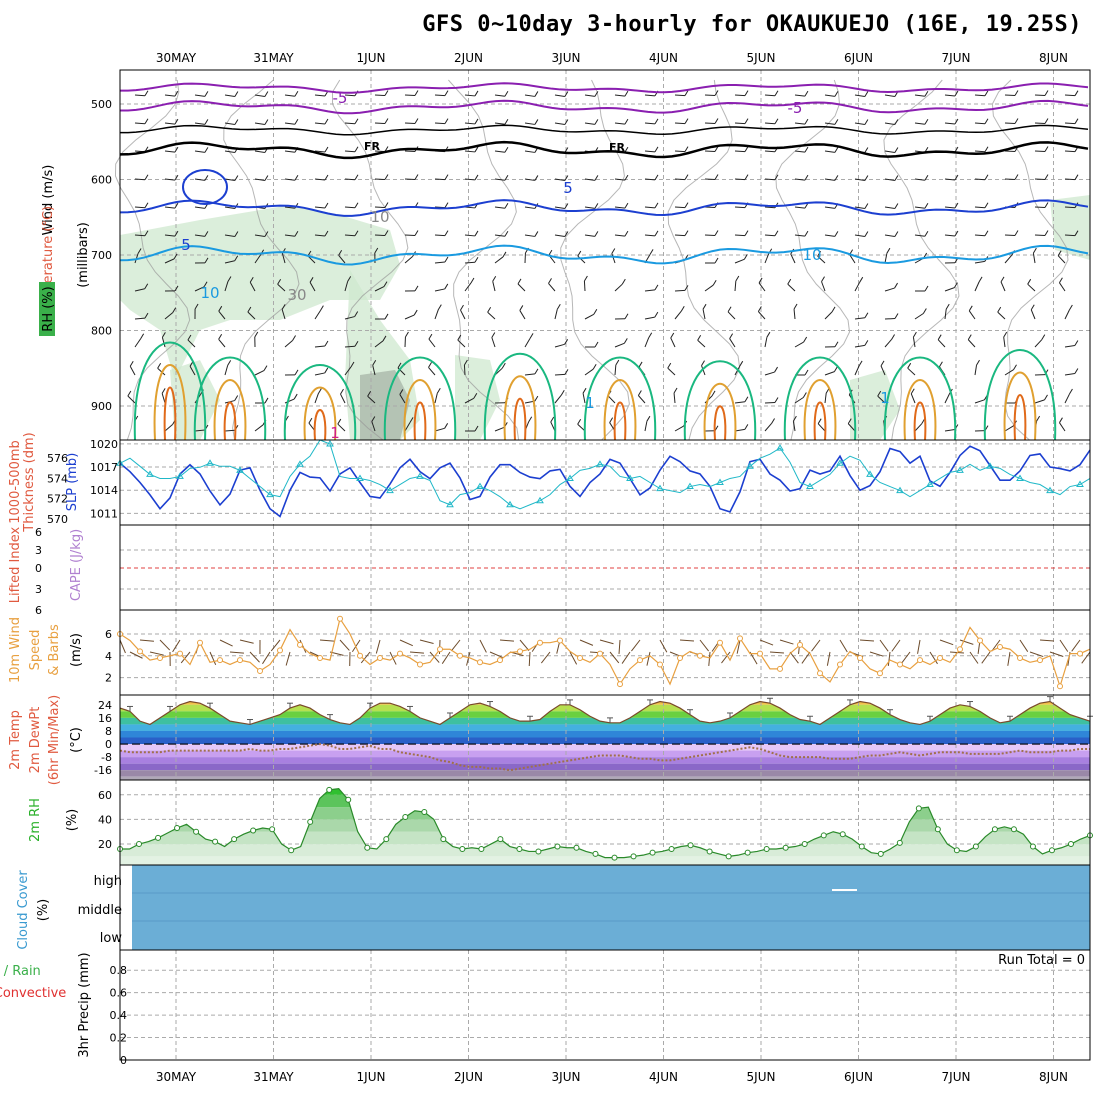 The image size is (1100, 1100). I want to click on temp-line, so click(605, 713).